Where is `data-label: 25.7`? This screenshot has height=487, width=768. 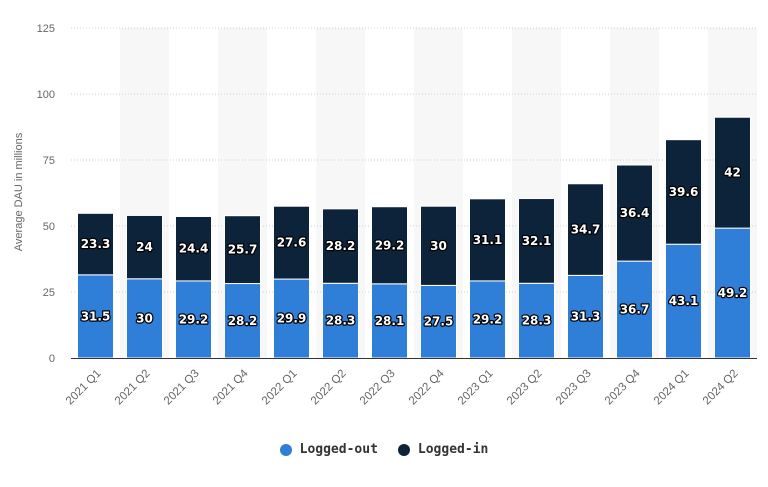
data-label: 25.7 is located at coordinates (243, 250).